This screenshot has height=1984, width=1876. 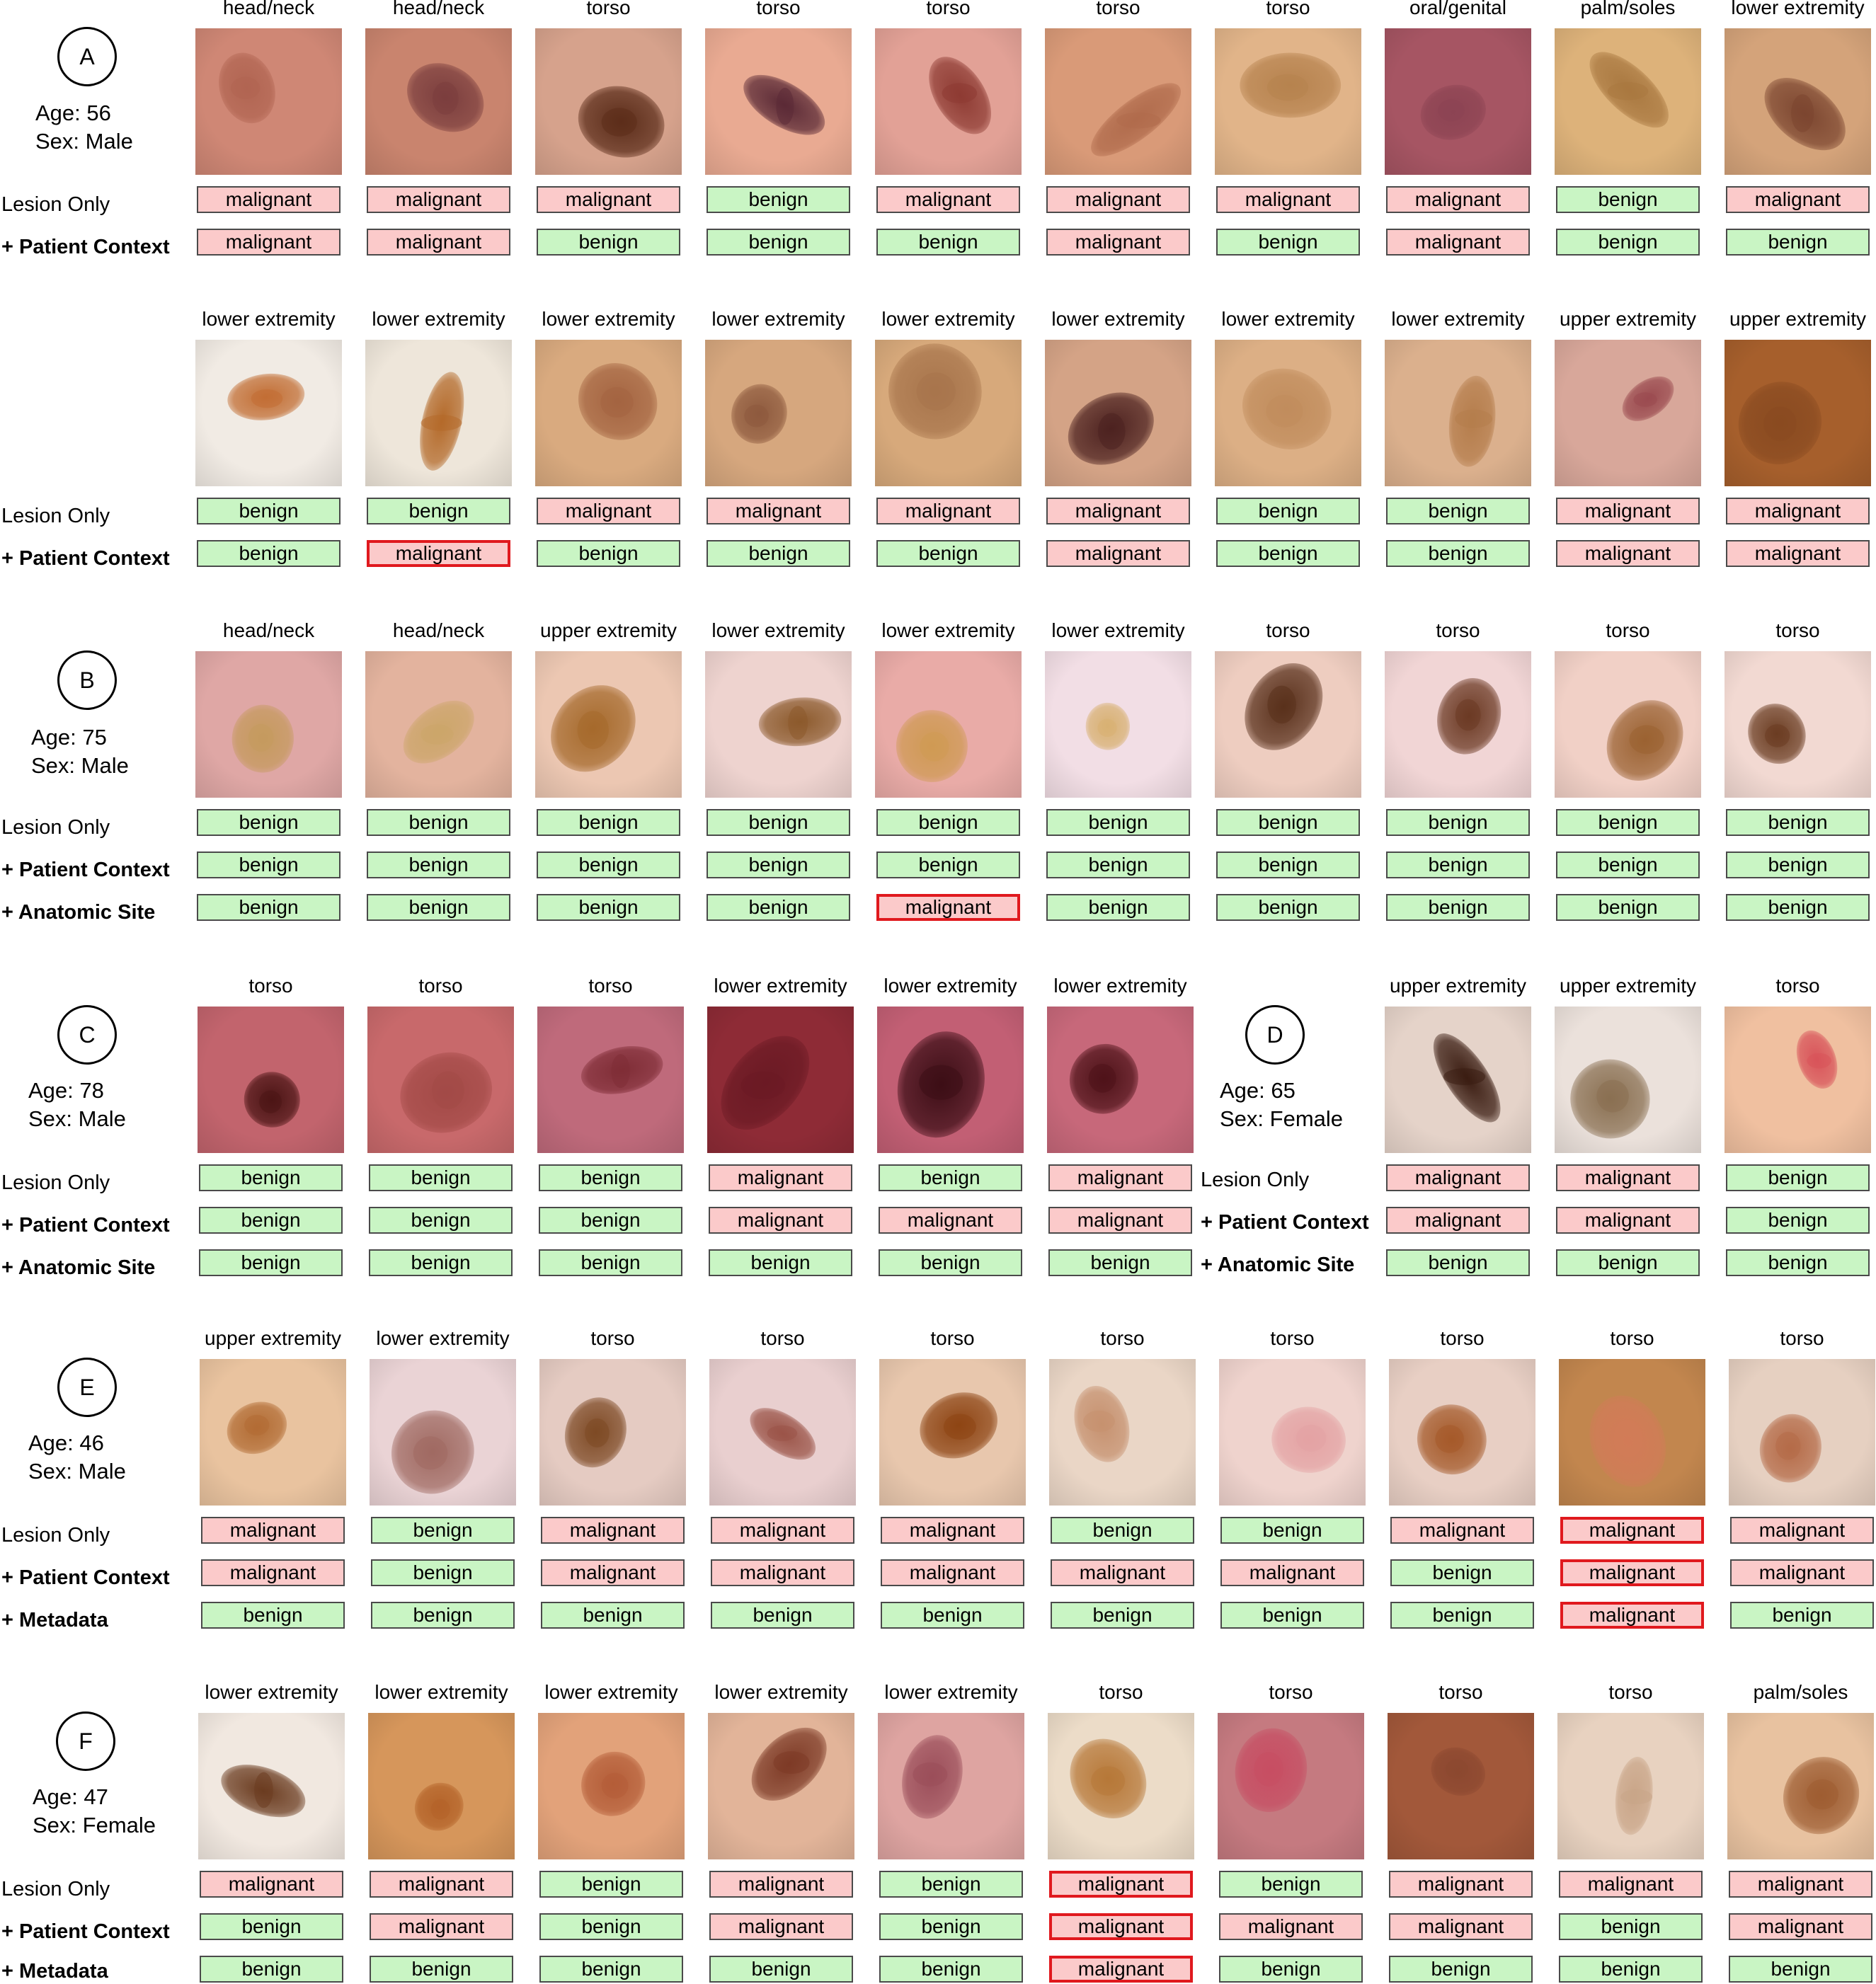 I want to click on panel-letter-badge: B, so click(x=87, y=680).